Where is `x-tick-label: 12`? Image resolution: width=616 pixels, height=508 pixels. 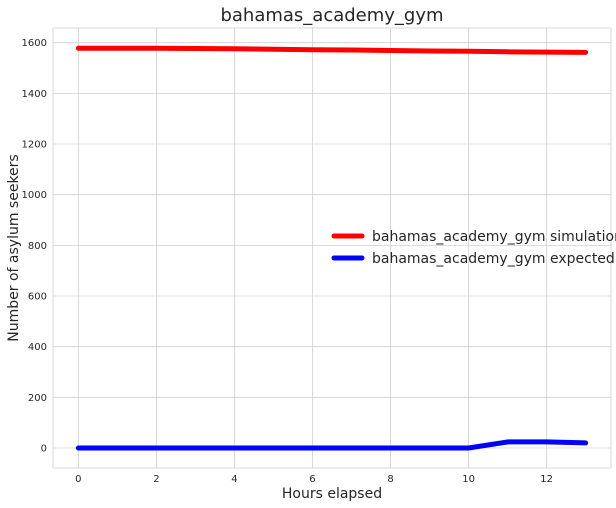 x-tick-label: 12 is located at coordinates (546, 479).